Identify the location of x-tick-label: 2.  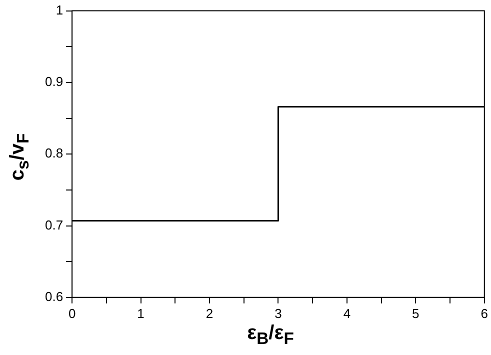
(210, 313).